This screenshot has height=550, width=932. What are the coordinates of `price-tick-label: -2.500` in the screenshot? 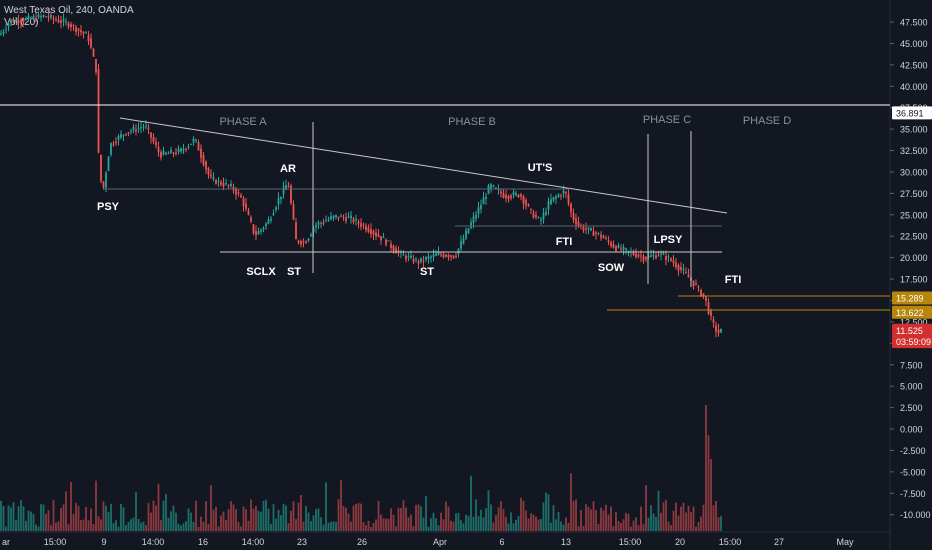 It's located at (913, 451).